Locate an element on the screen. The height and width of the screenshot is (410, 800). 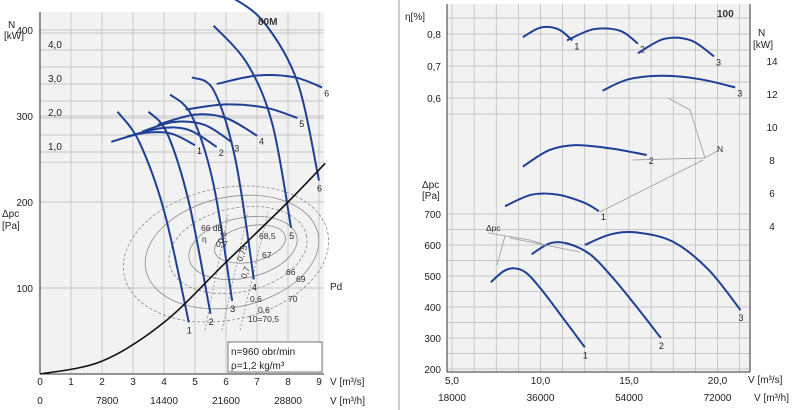
noise-label: 66 dB is located at coordinates (212, 228).